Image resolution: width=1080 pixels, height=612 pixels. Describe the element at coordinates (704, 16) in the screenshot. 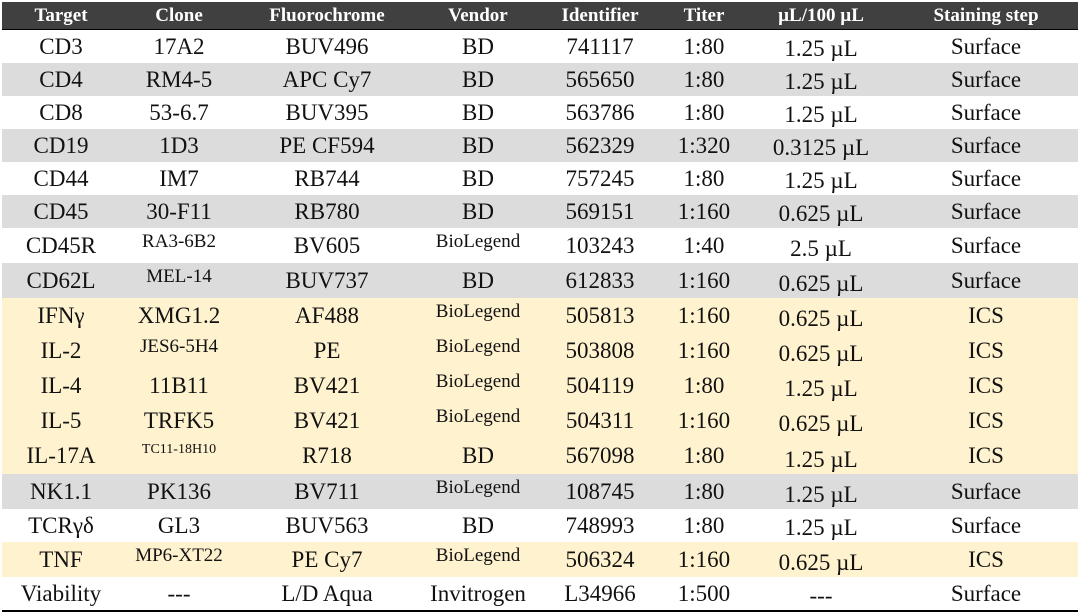

I see `column-header-titer: Titer` at that location.